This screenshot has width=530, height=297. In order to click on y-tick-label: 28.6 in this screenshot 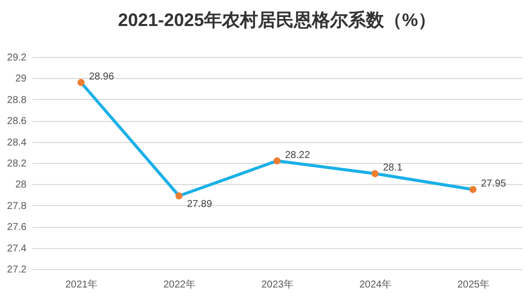, I will do `click(17, 122)`.